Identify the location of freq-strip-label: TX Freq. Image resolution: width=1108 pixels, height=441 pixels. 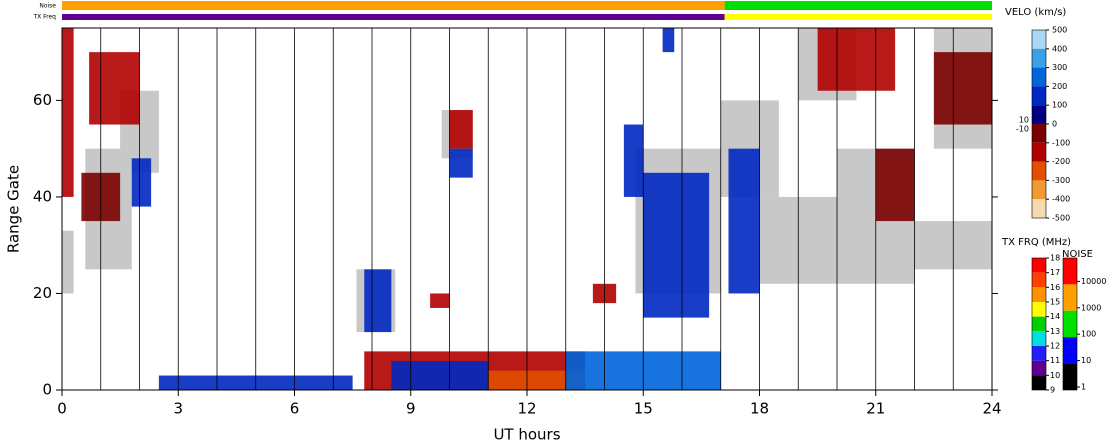
(44, 17).